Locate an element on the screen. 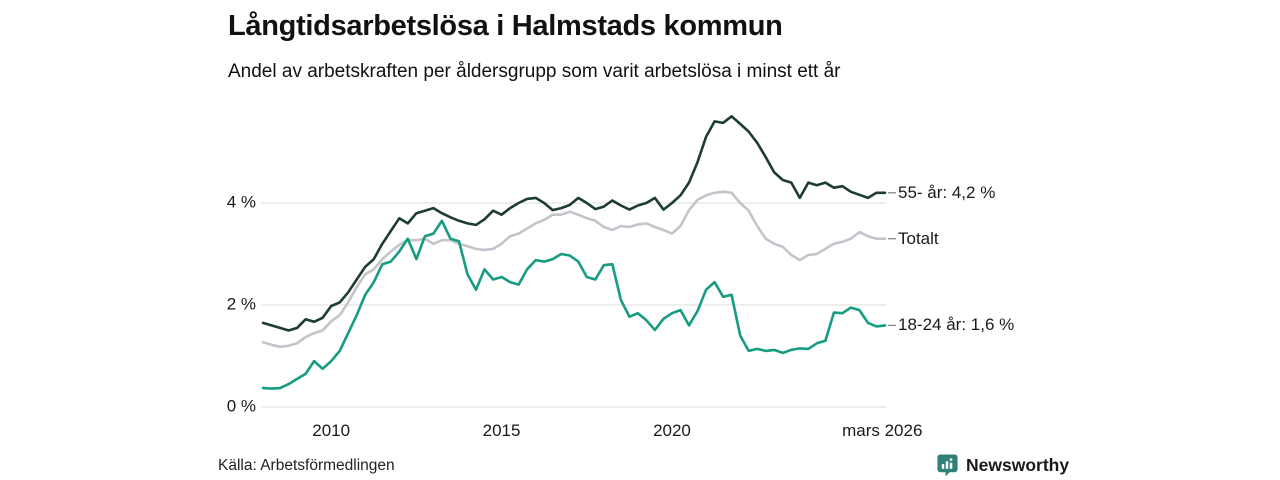  y-tick-label-2: 4 % is located at coordinates (241, 202).